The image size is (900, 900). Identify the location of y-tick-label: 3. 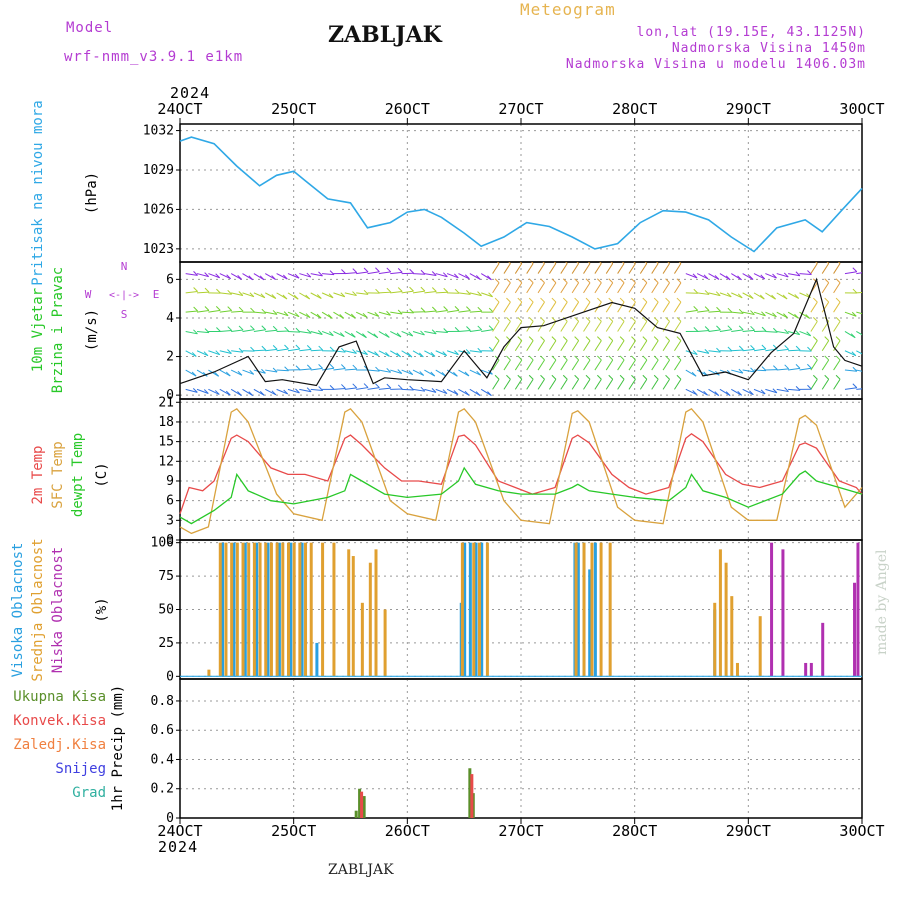
(170, 520).